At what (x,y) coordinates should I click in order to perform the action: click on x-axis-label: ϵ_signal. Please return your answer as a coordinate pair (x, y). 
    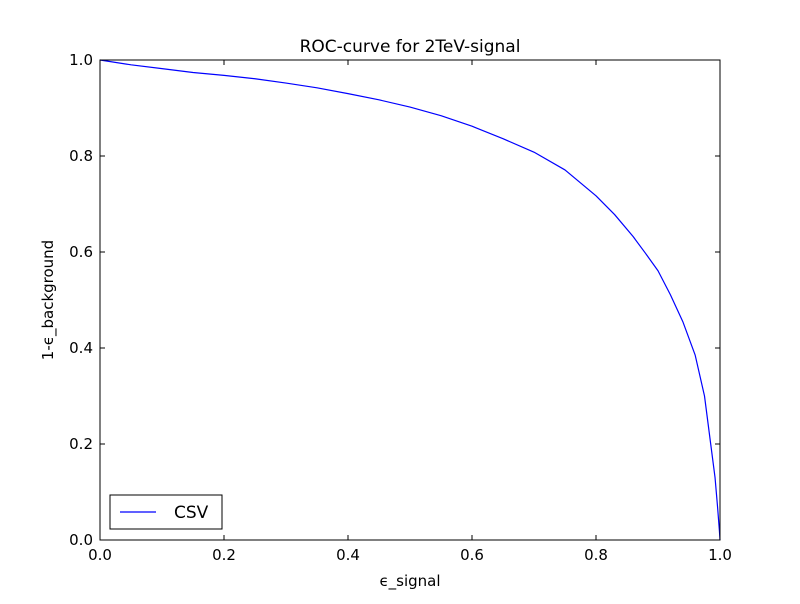
    Looking at the image, I should click on (409, 581).